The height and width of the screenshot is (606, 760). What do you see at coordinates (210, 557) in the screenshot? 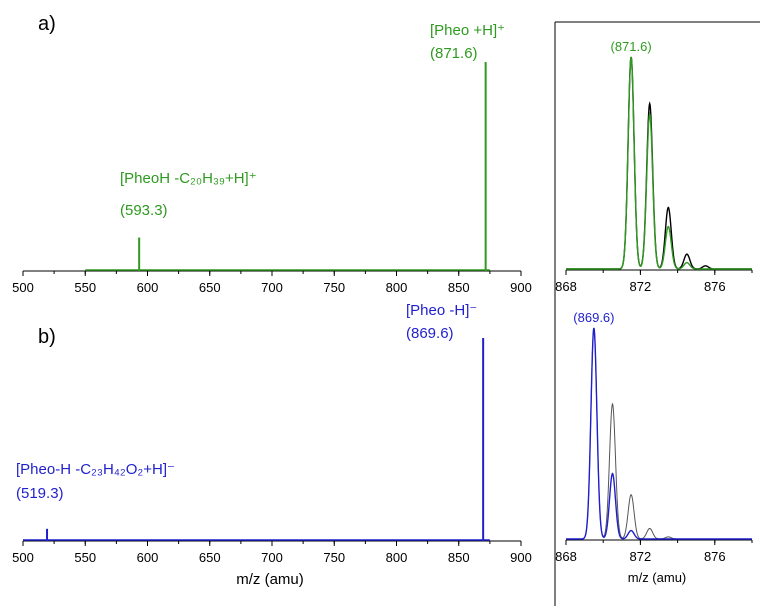
I see `b-main-tick-label-650: 650` at bounding box center [210, 557].